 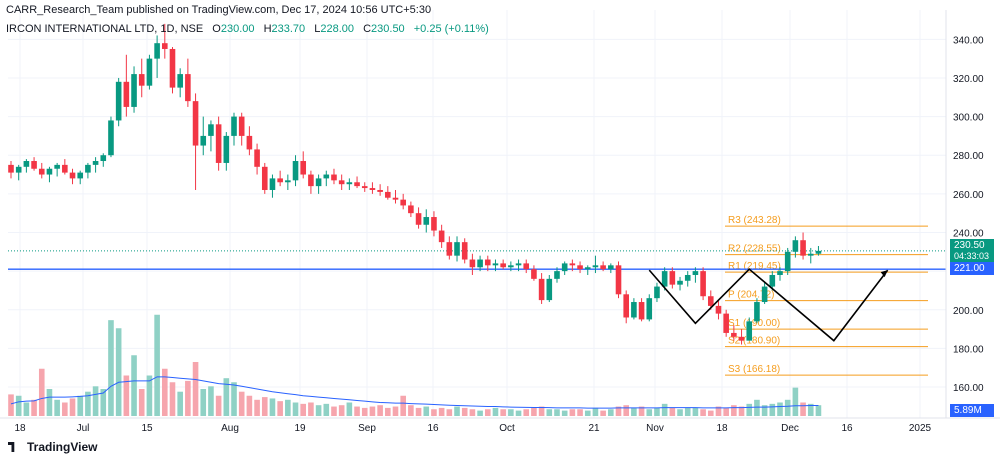 I want to click on x-tick-label: 21, so click(x=594, y=428).